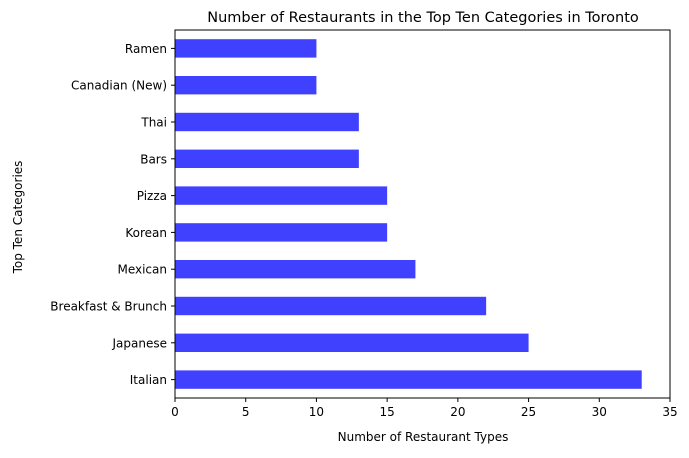 Image resolution: width=689 pixels, height=458 pixels. Describe the element at coordinates (528, 412) in the screenshot. I see `x-tick-label: 25` at that location.